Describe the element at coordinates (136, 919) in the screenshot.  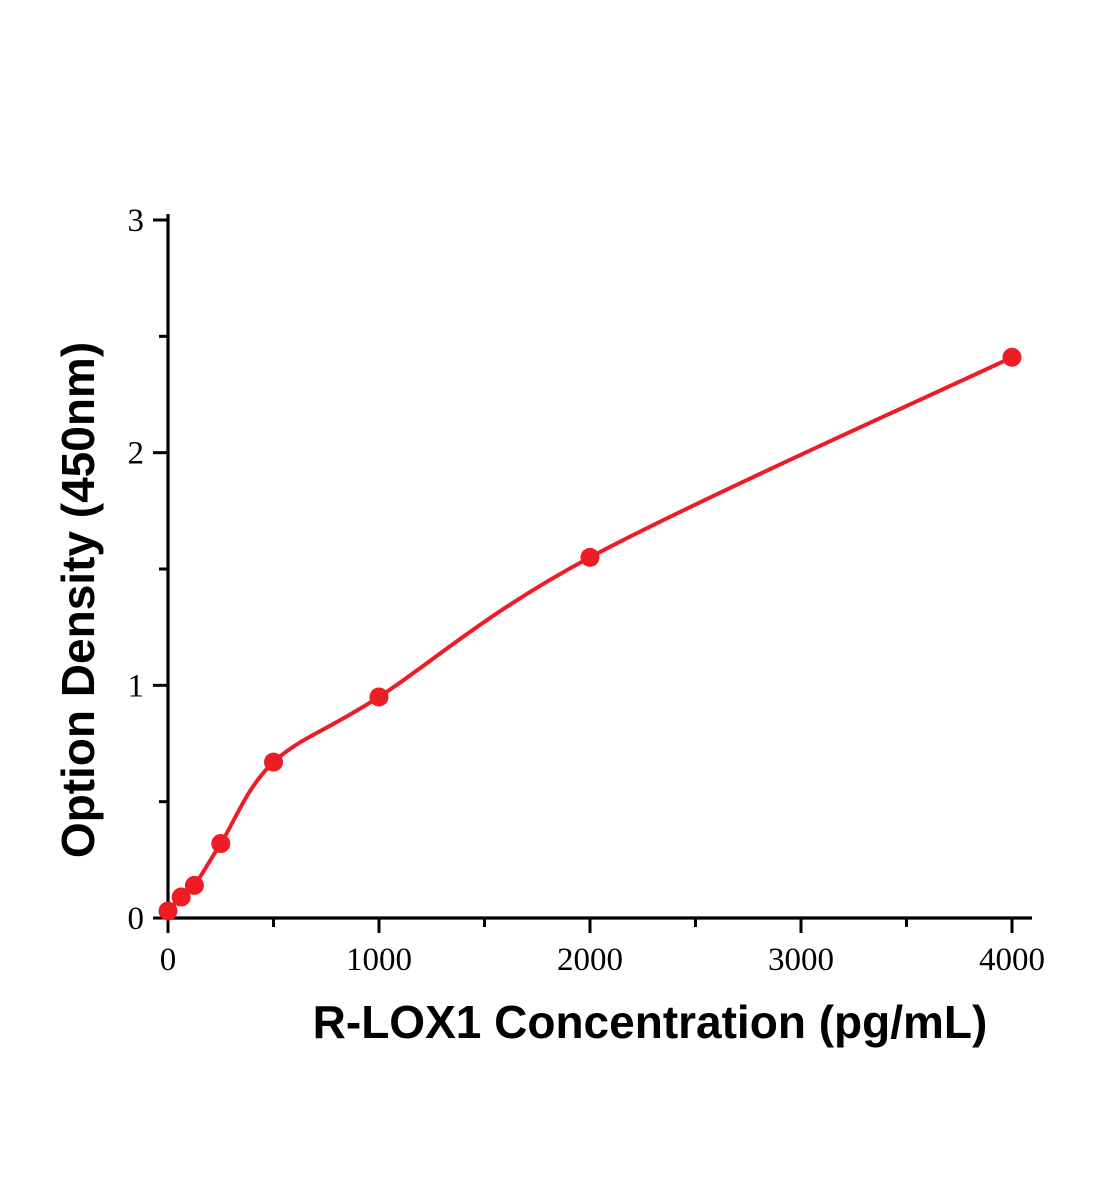
I see `y-tick-label: 0` at that location.